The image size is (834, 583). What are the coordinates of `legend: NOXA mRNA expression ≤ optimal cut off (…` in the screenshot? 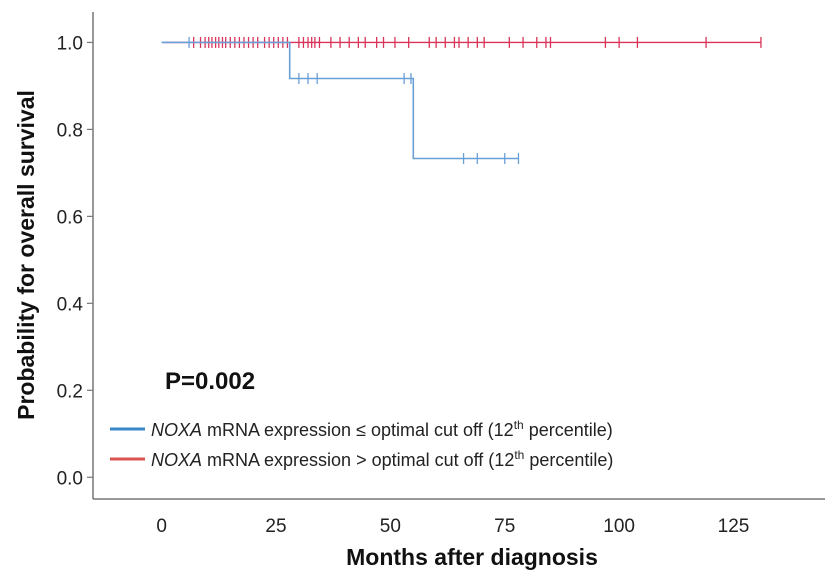 It's located at (361, 444).